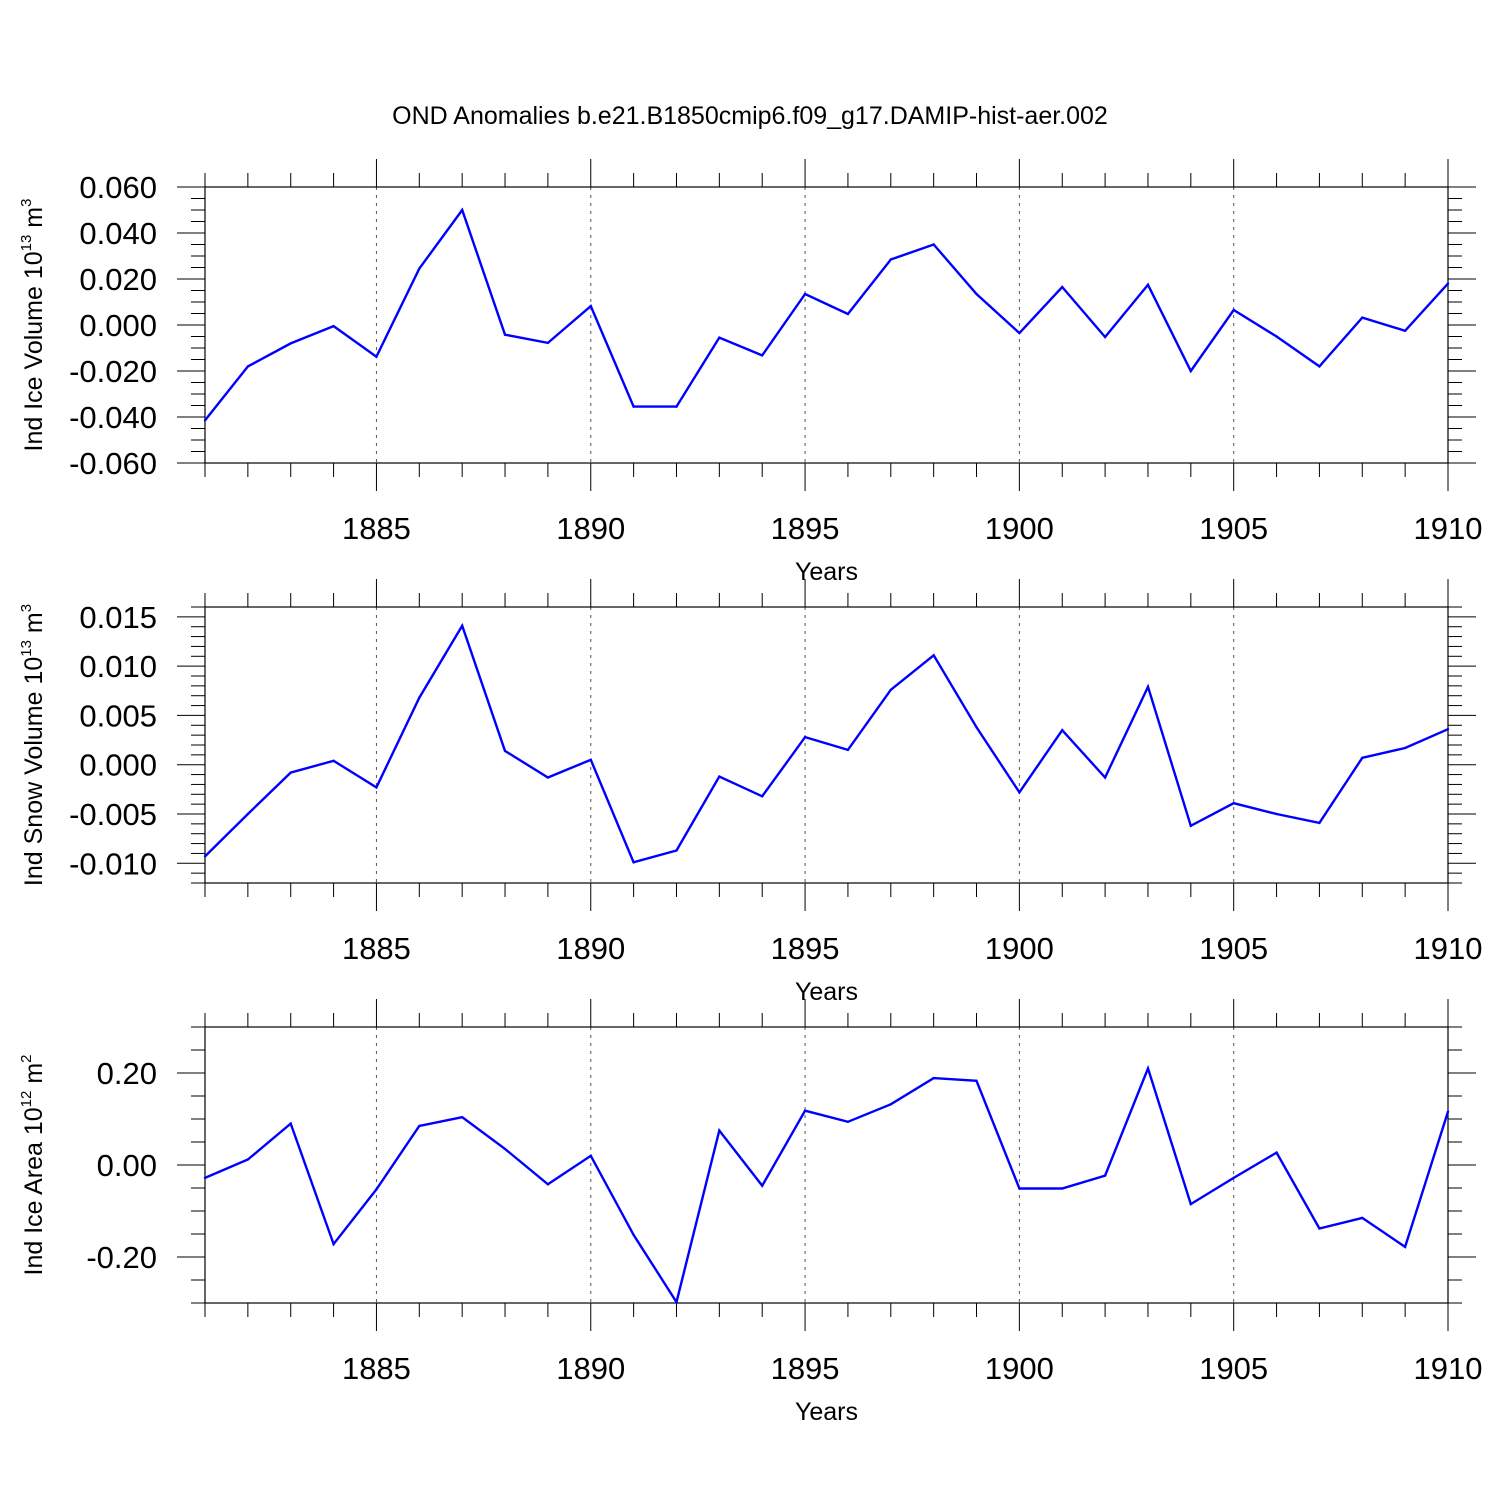 This screenshot has width=1500, height=1500. Describe the element at coordinates (118, 617) in the screenshot. I see `y-tick-label: 0.015` at that location.